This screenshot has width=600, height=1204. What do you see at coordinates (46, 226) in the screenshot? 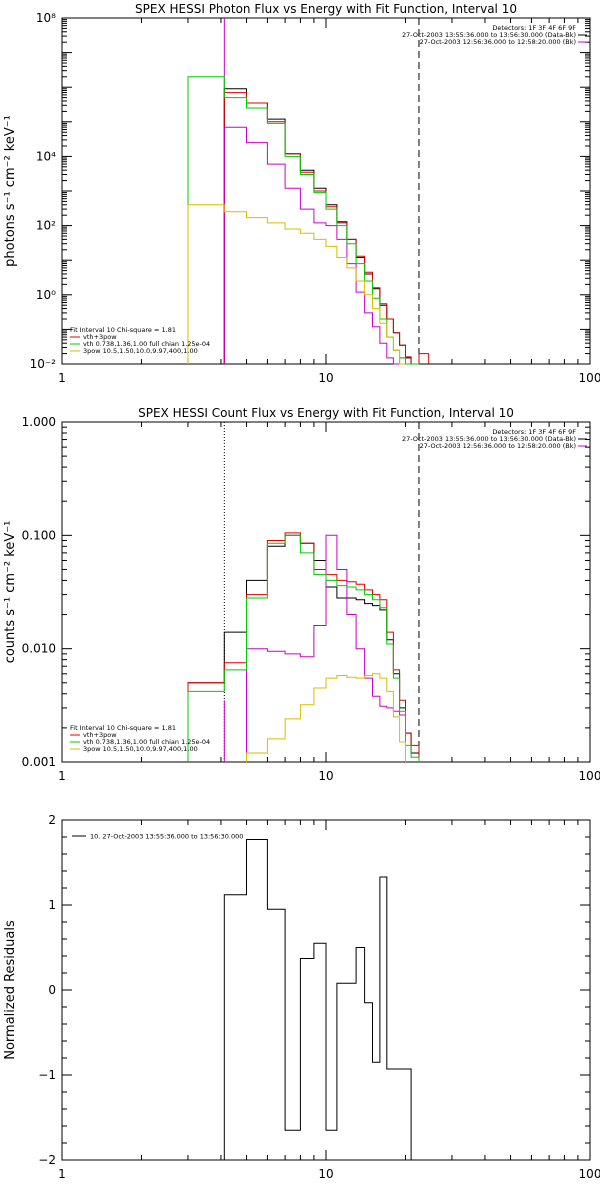
I see `y-tick-label: 10²` at bounding box center [46, 226].